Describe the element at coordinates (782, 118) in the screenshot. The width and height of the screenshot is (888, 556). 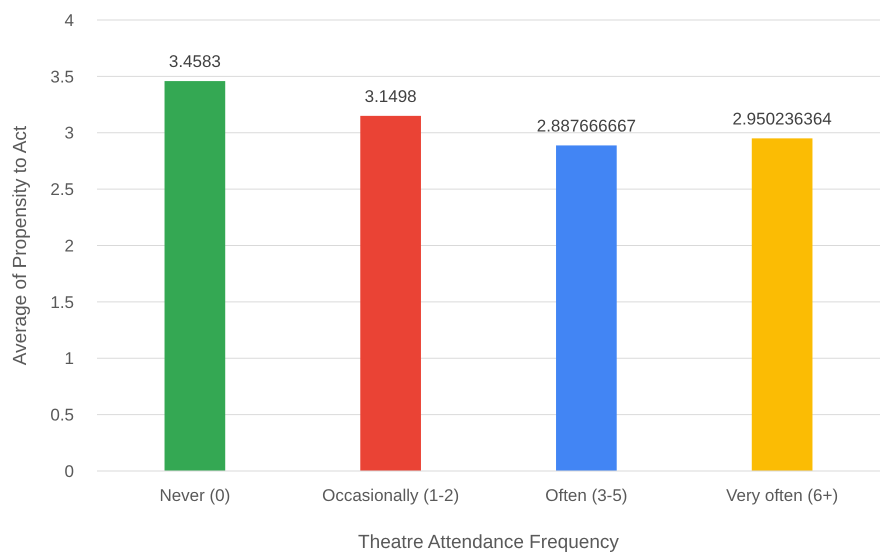
I see `data-label: 2.950236364` at that location.